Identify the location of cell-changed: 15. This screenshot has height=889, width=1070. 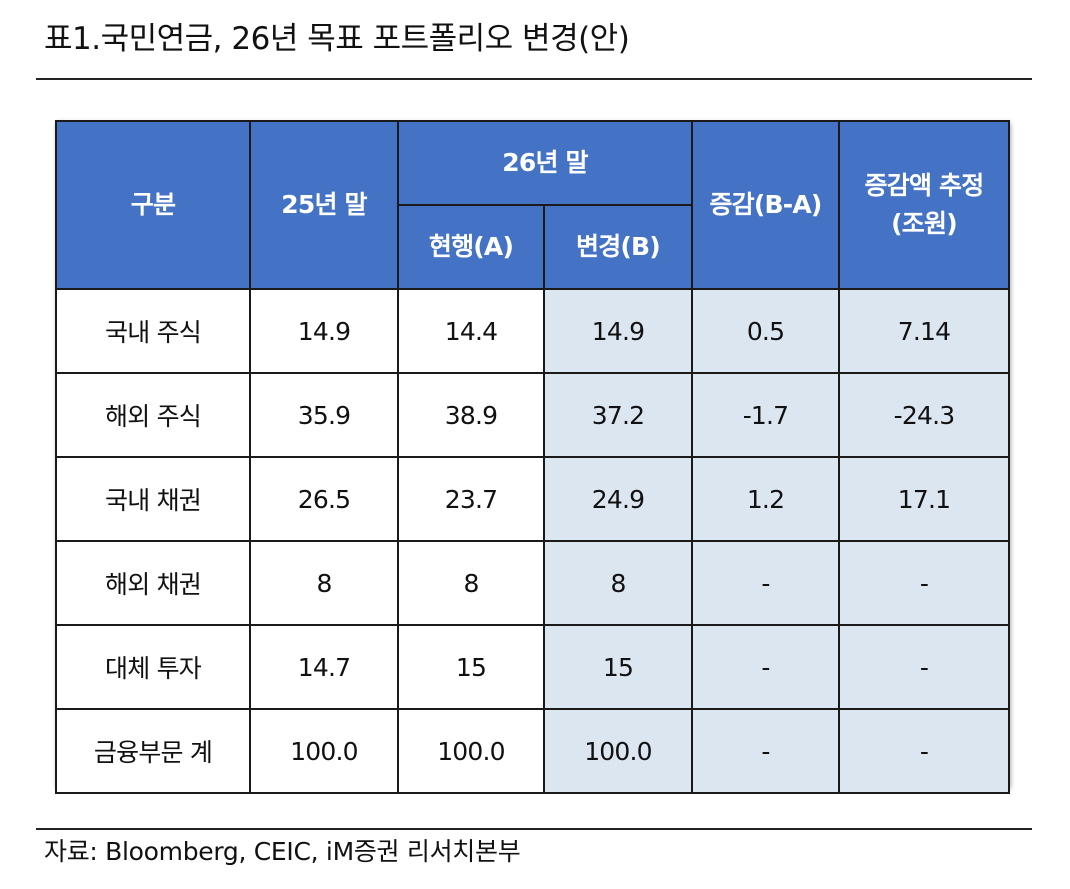
(618, 667).